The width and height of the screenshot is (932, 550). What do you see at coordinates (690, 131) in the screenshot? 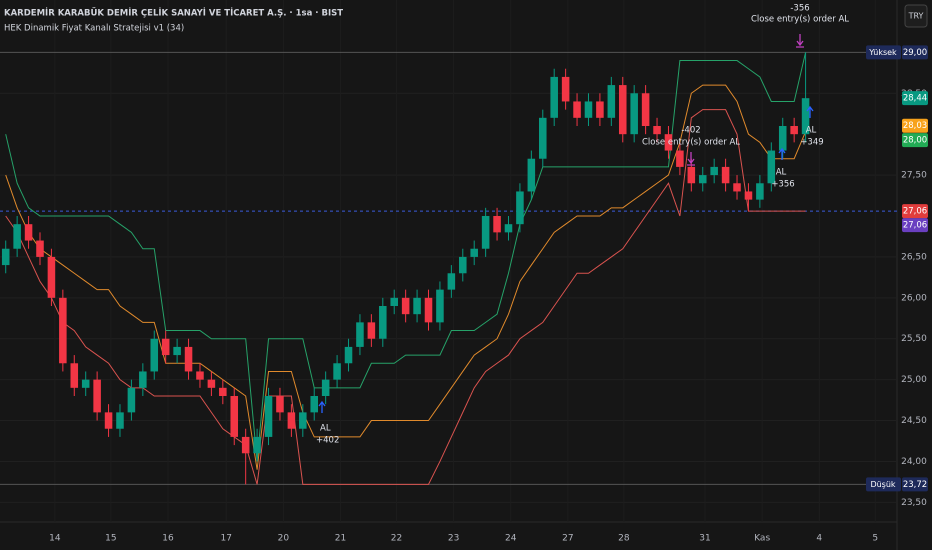
I see `annotation: -402` at bounding box center [690, 131].